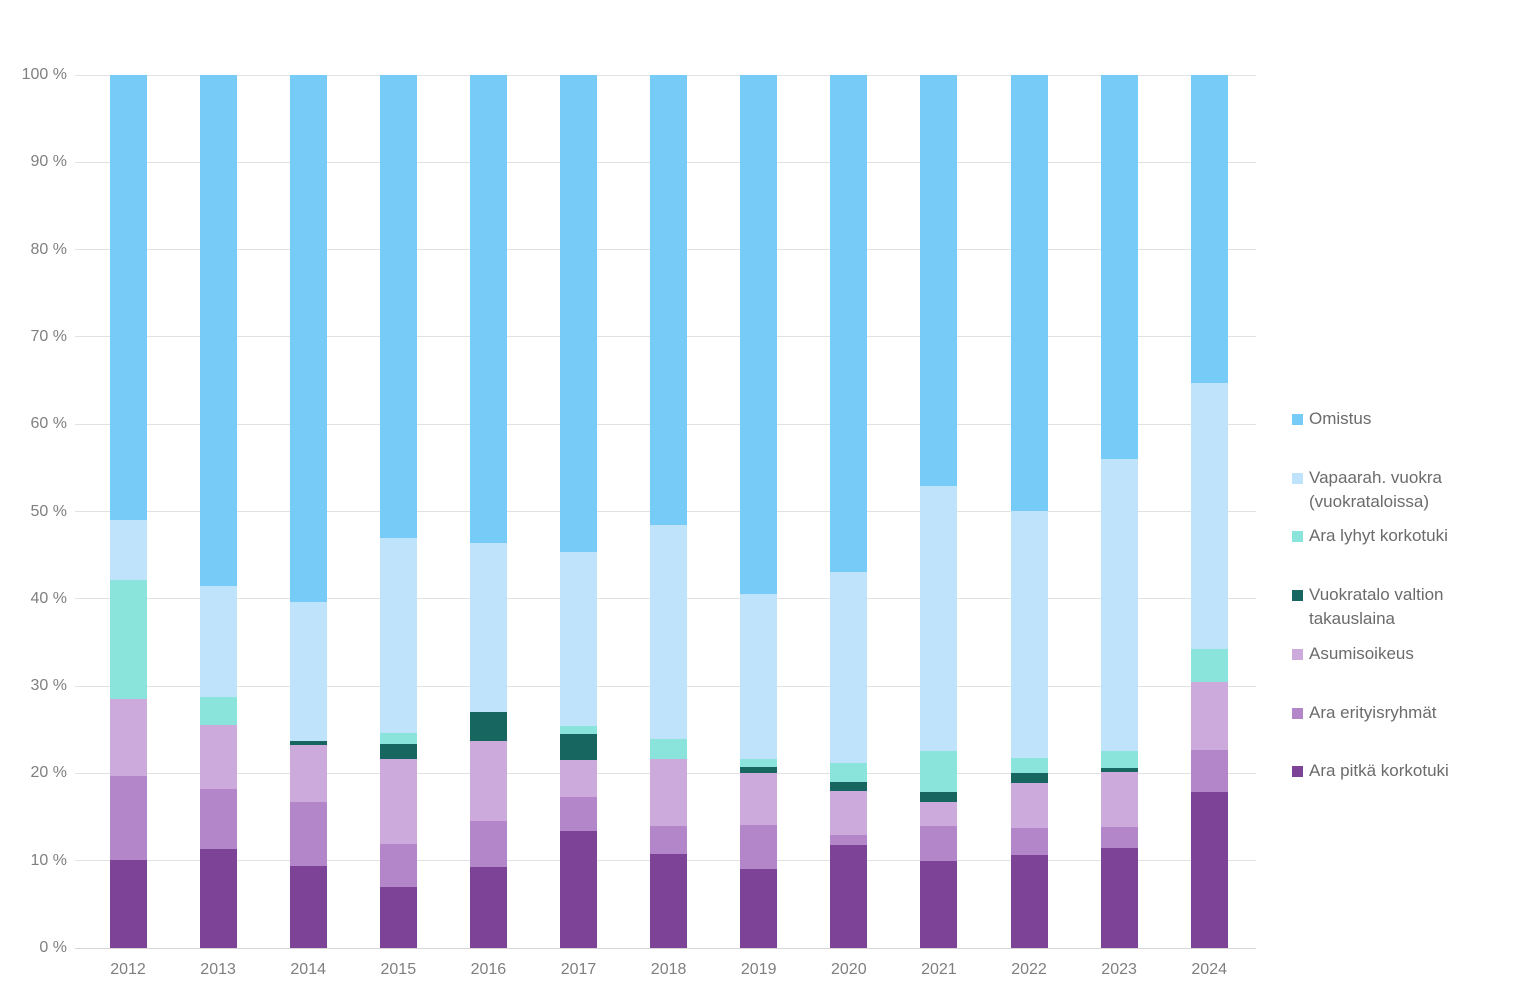 Image resolution: width=1524 pixels, height=995 pixels. I want to click on legend-item: Asumisoikeus, so click(1353, 654).